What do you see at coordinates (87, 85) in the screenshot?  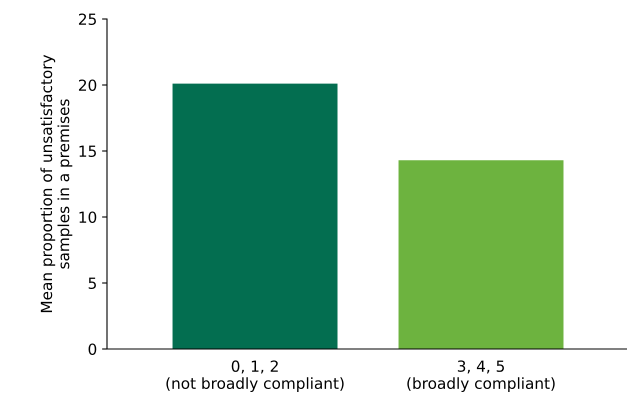 I see `y-tick-label: 20` at bounding box center [87, 85].